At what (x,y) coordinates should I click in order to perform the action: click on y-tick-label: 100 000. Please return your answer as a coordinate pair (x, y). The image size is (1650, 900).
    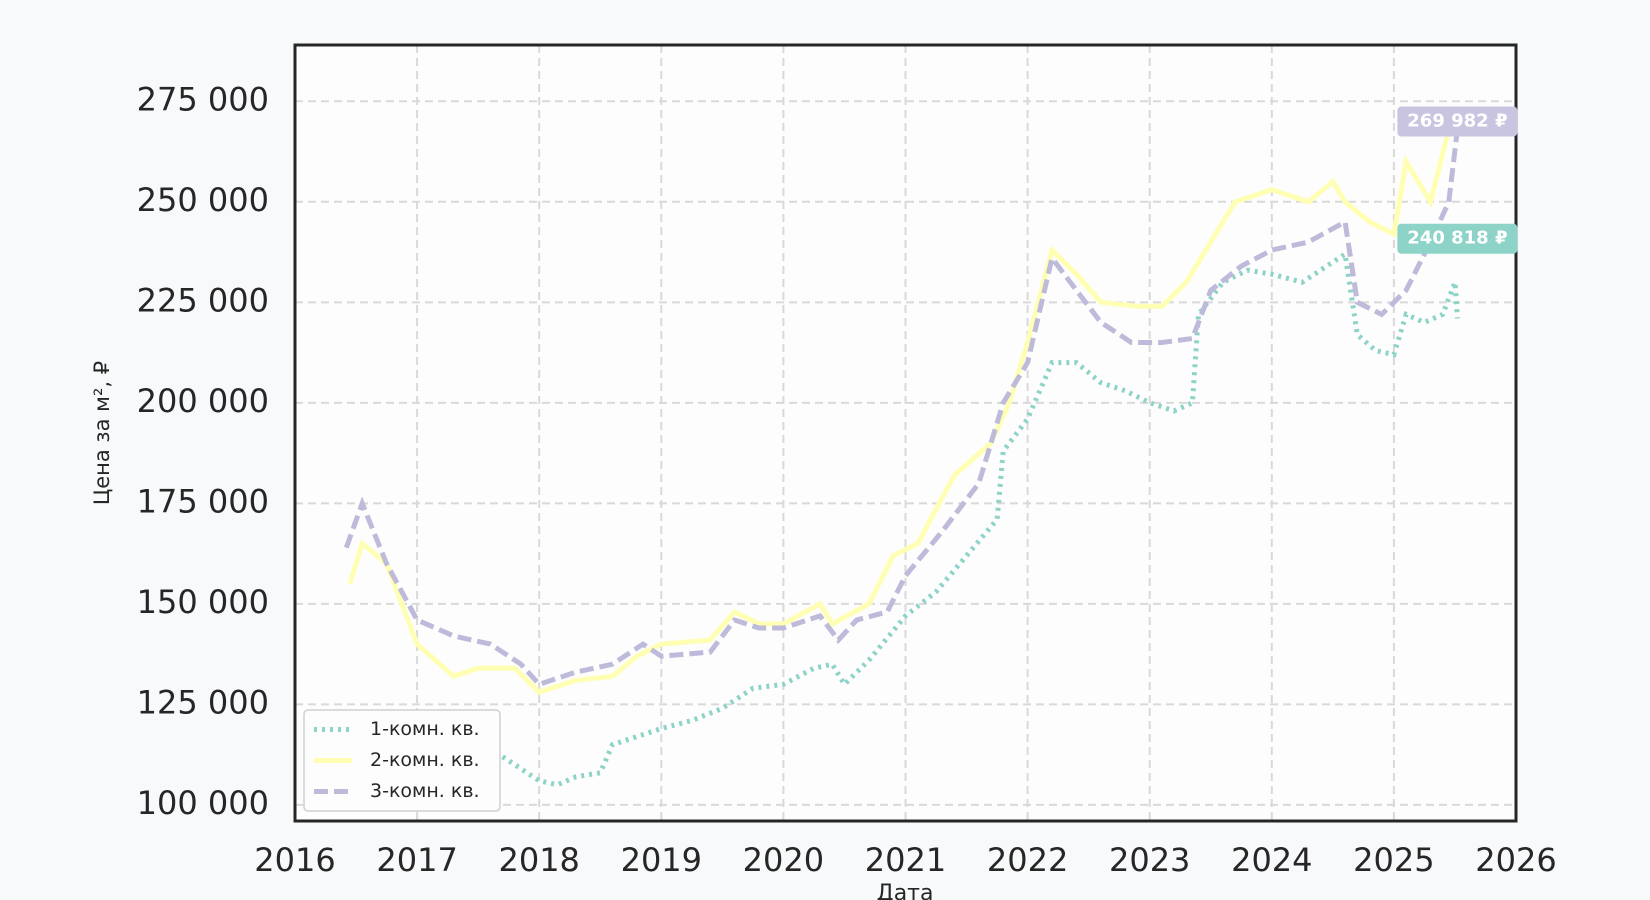
    Looking at the image, I should click on (203, 803).